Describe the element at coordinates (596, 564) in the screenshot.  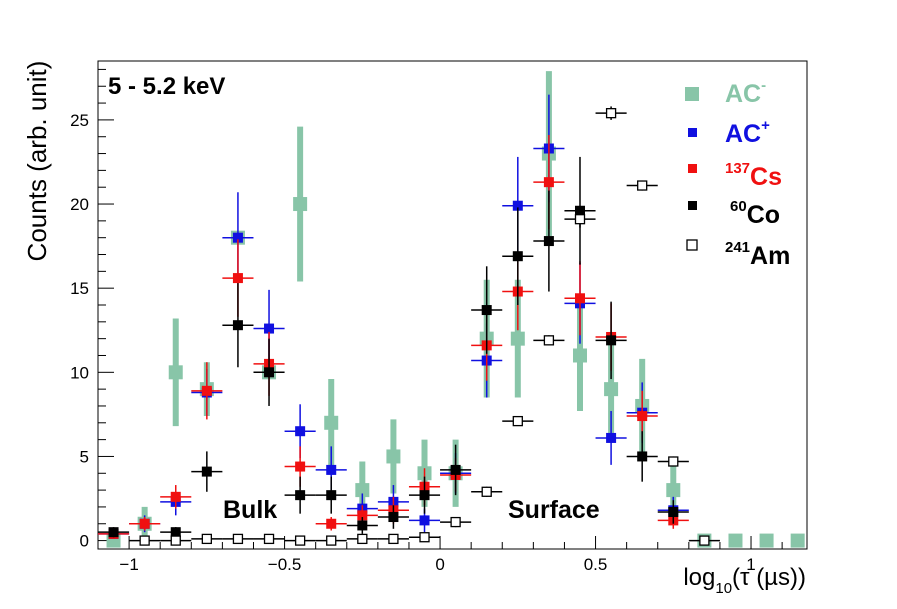
I see `x-tick-label: 0.5` at that location.